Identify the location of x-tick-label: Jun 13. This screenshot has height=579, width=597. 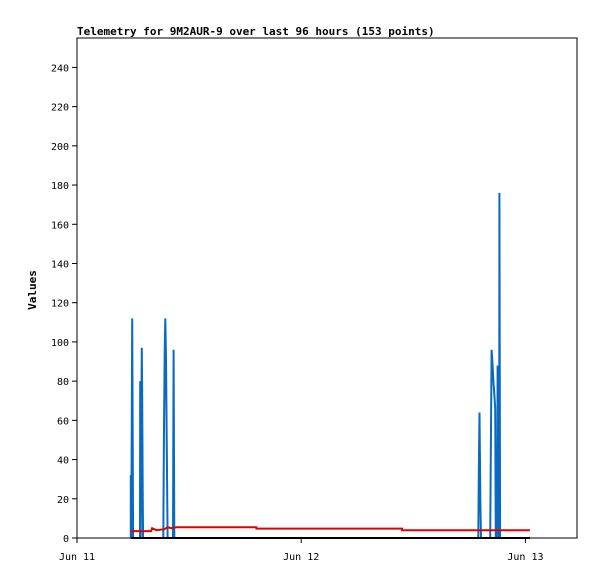
(525, 557).